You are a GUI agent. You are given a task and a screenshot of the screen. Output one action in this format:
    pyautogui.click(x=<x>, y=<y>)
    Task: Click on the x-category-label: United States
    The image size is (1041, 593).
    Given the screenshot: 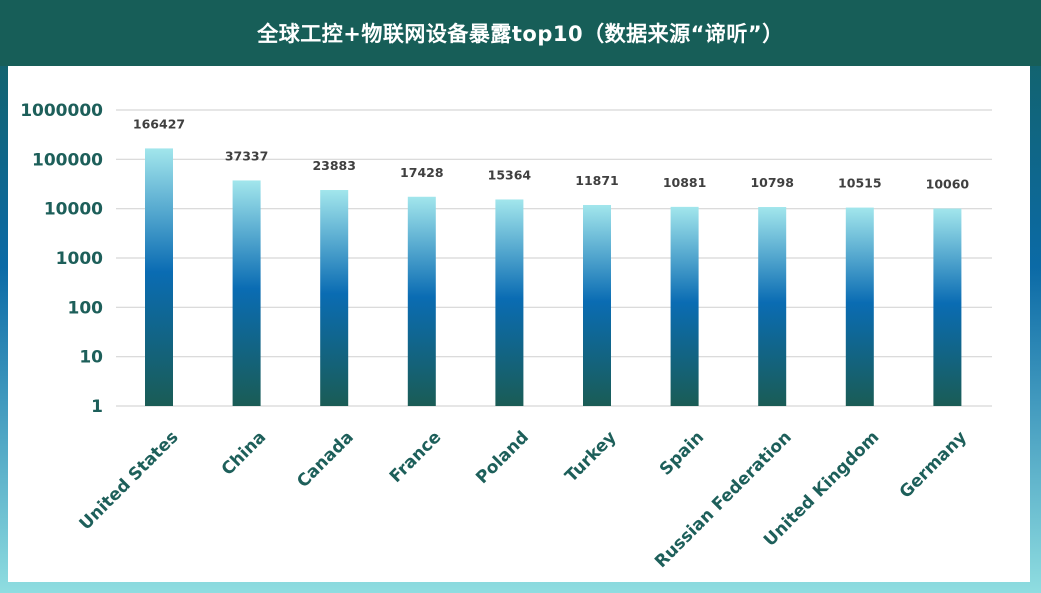 What is the action you would take?
    pyautogui.click(x=129, y=480)
    